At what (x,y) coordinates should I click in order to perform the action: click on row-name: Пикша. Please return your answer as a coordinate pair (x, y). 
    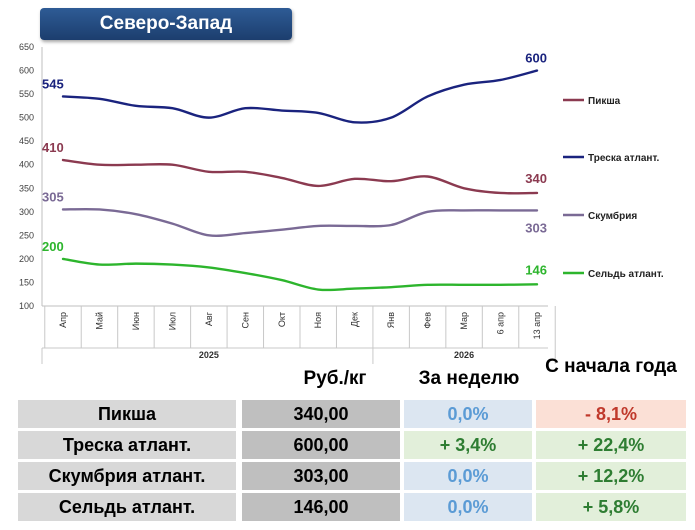
    Looking at the image, I should click on (127, 414).